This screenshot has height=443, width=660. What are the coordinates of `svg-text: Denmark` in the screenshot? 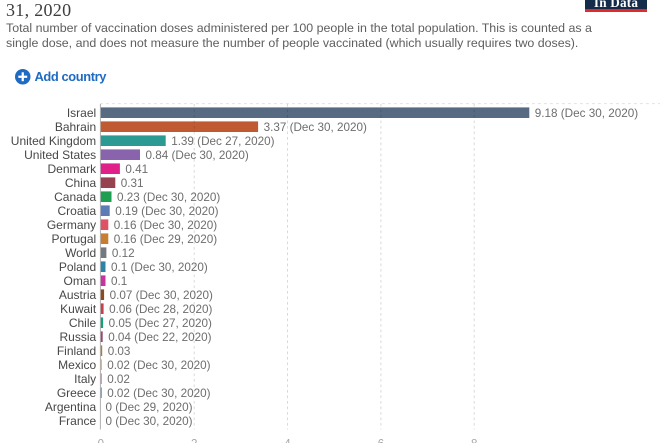 It's located at (73, 169).